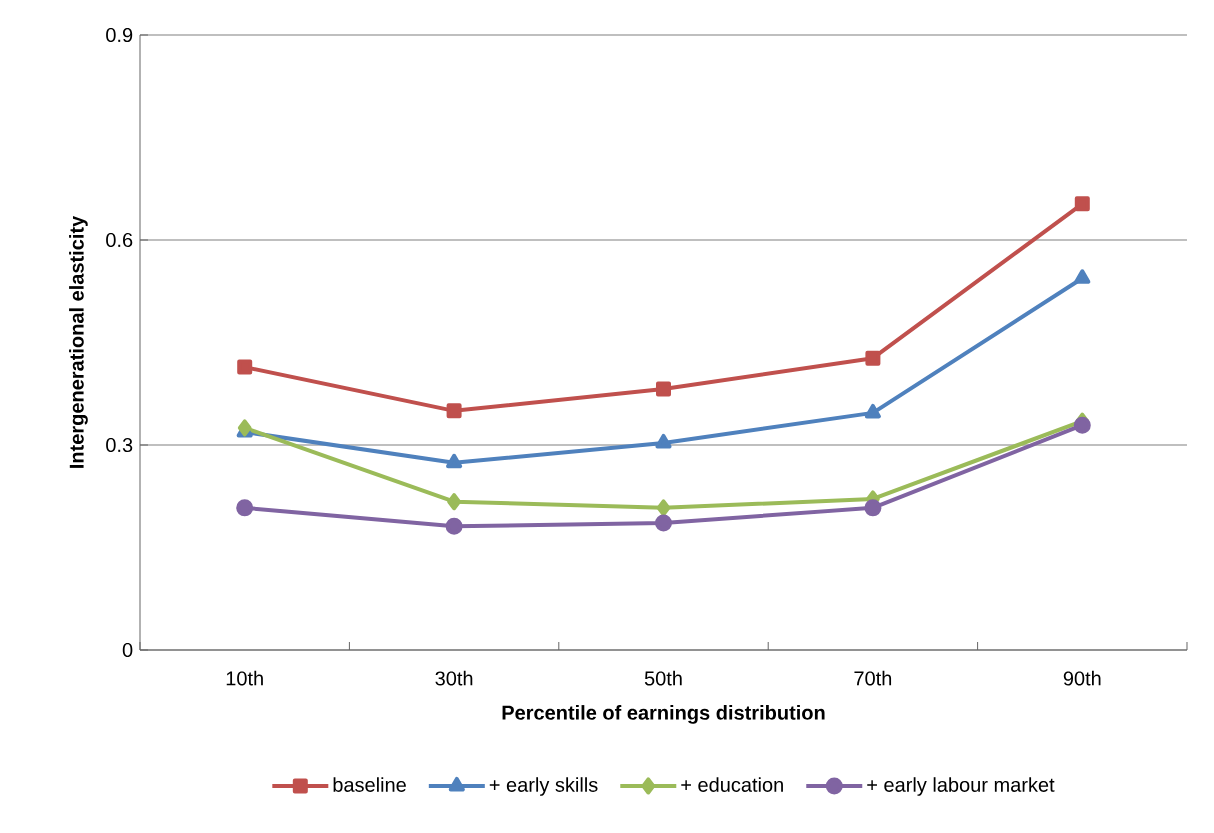 The height and width of the screenshot is (833, 1214). I want to click on y-tick-label: 0.3, so click(119, 445).